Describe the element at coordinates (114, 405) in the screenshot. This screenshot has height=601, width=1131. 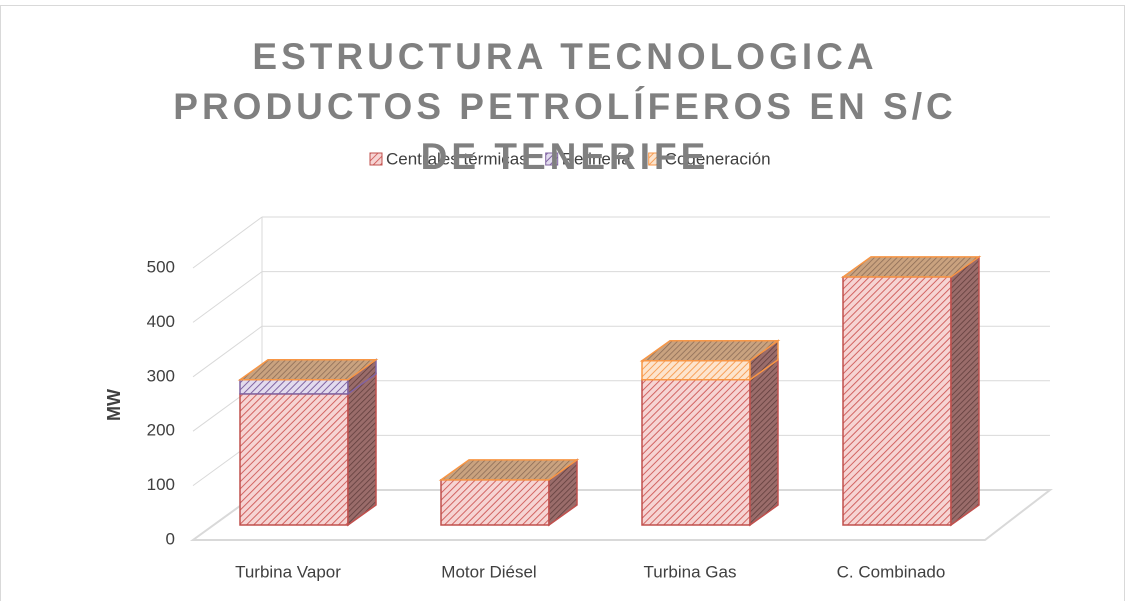
I see `y-axis-label: MW` at that location.